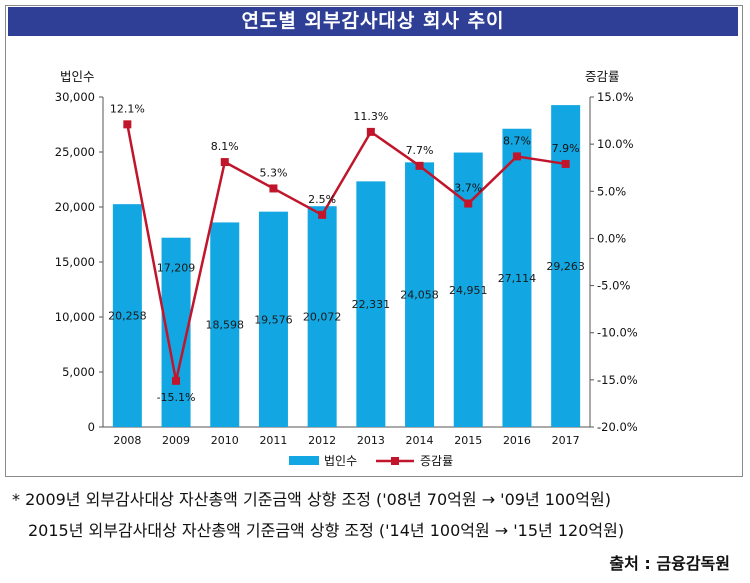 This screenshot has width=750, height=583. What do you see at coordinates (176, 268) in the screenshot?
I see `bar-value-label: 17,209` at bounding box center [176, 268].